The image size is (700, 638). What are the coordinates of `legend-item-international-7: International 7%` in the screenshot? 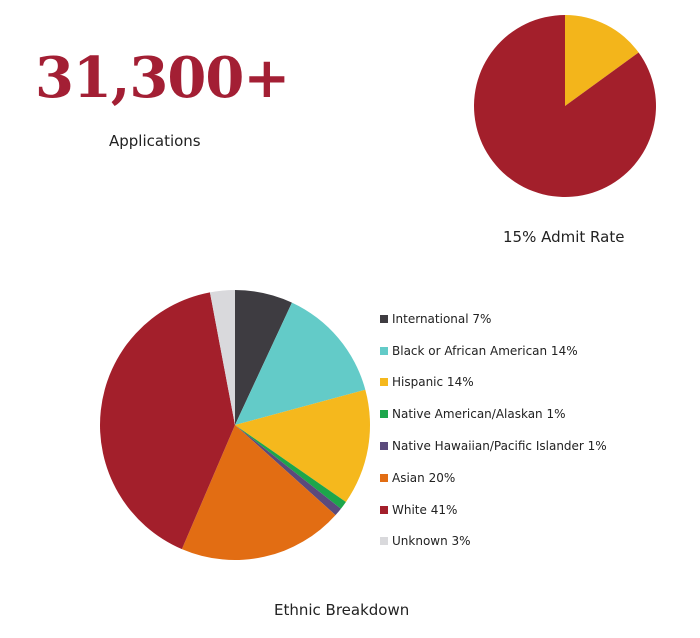 It's located at (493, 319).